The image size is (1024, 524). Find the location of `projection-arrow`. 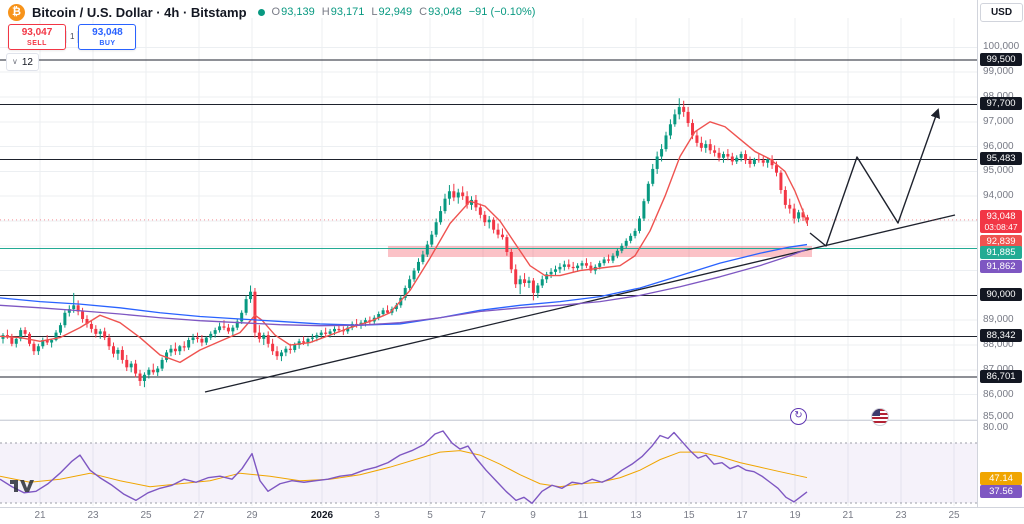

projection-arrow is located at coordinates (875, 177).